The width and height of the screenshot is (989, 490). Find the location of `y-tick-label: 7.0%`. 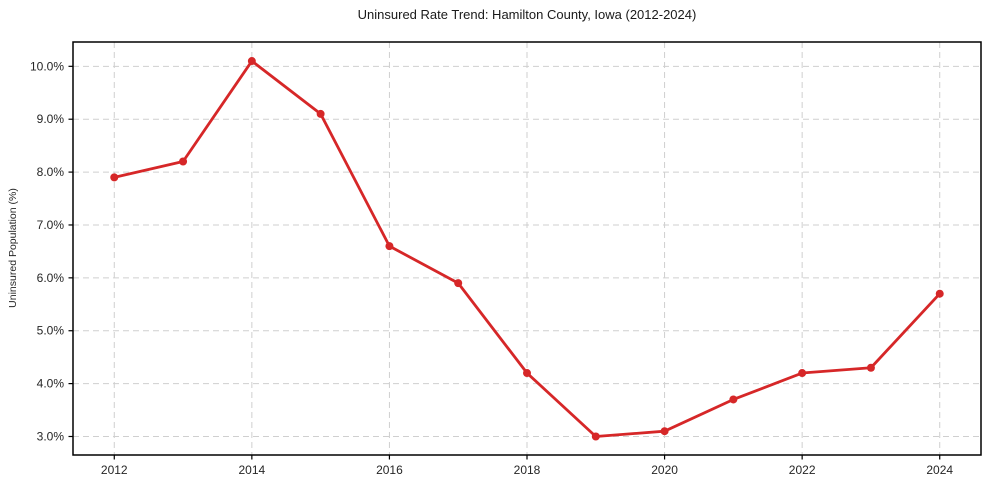

y-tick-label: 7.0% is located at coordinates (51, 225).